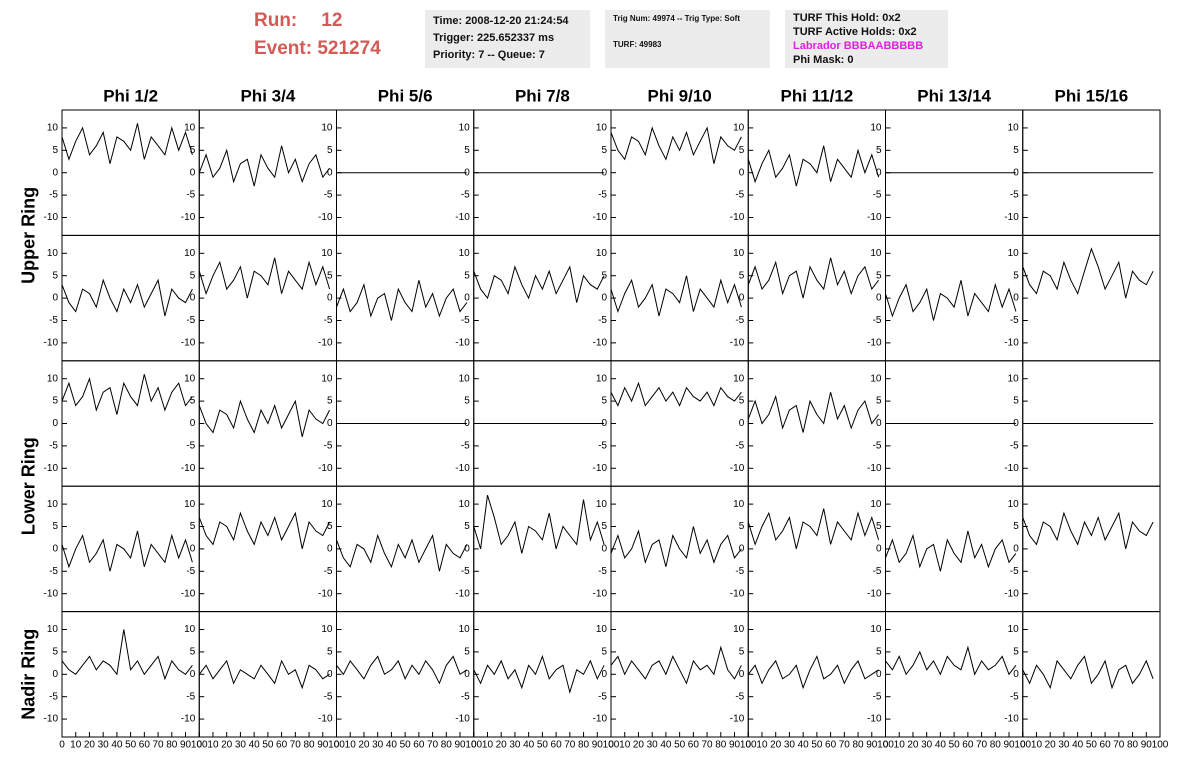 The width and height of the screenshot is (1196, 772). I want to click on column-title: Phi 15/16, so click(1092, 95).